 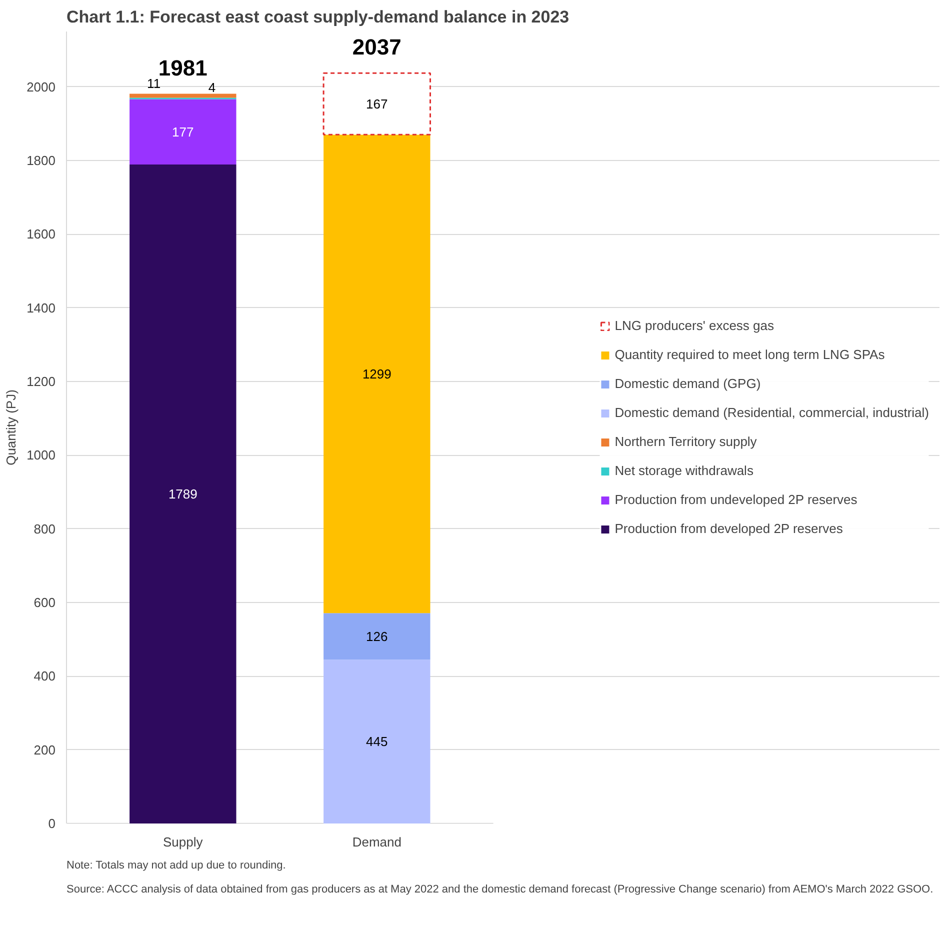 I want to click on x-tick-label: Demand, so click(x=377, y=842).